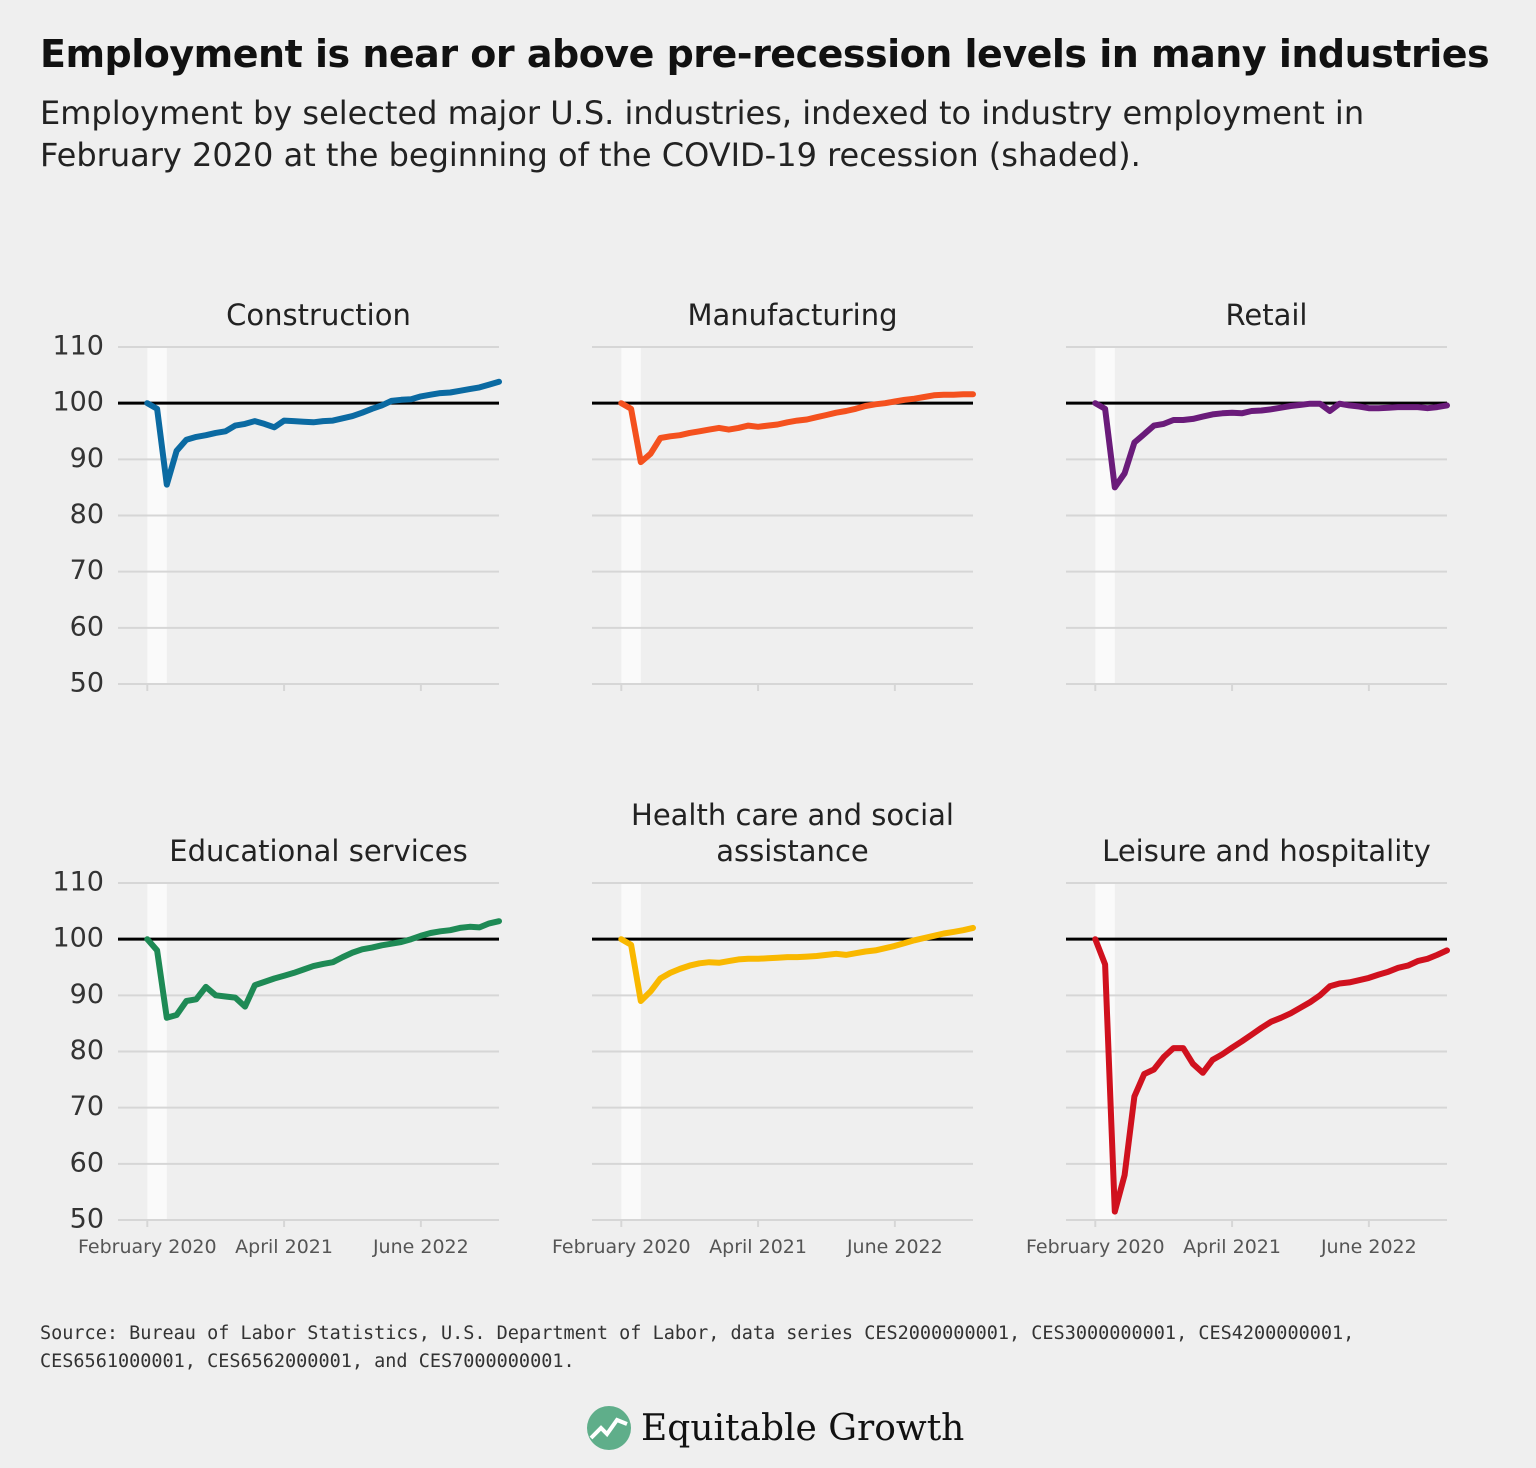 This screenshot has width=1536, height=1468. I want to click on chart-title: Leisure and hospitality, so click(1266, 851).